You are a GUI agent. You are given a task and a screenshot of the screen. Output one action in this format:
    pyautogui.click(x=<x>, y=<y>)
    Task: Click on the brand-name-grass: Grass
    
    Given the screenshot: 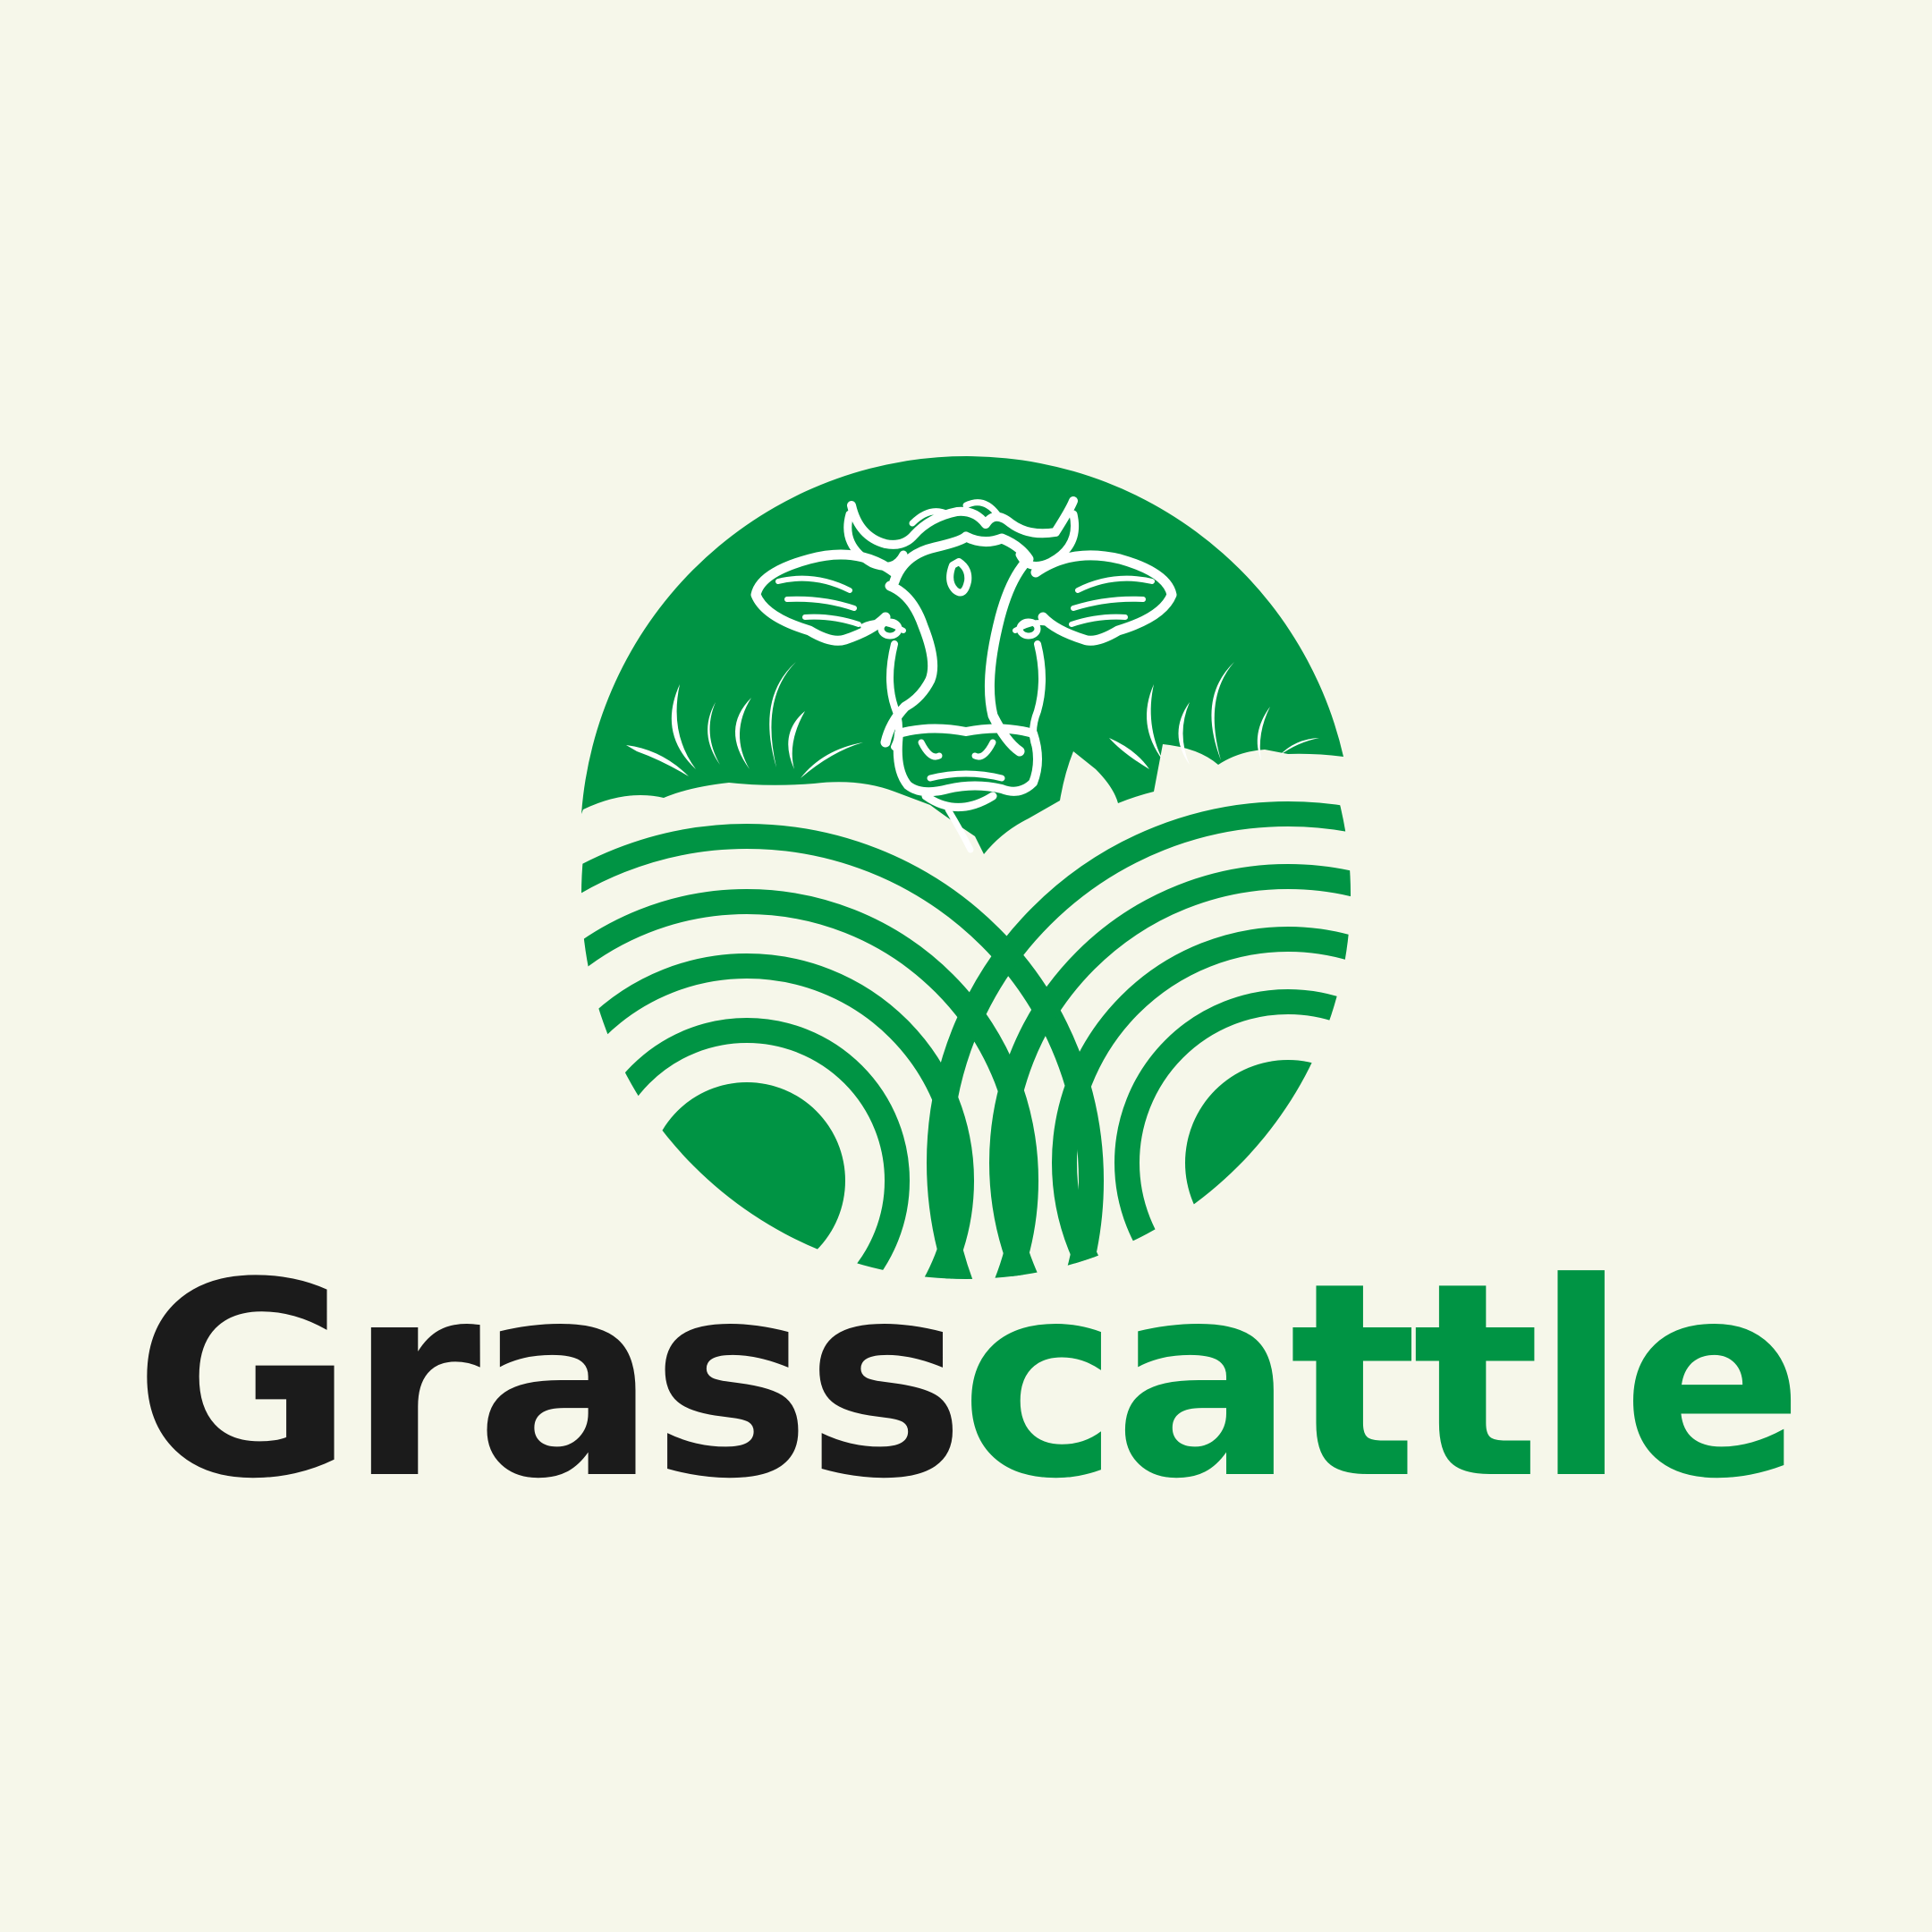 What is the action you would take?
    pyautogui.click(x=549, y=1381)
    